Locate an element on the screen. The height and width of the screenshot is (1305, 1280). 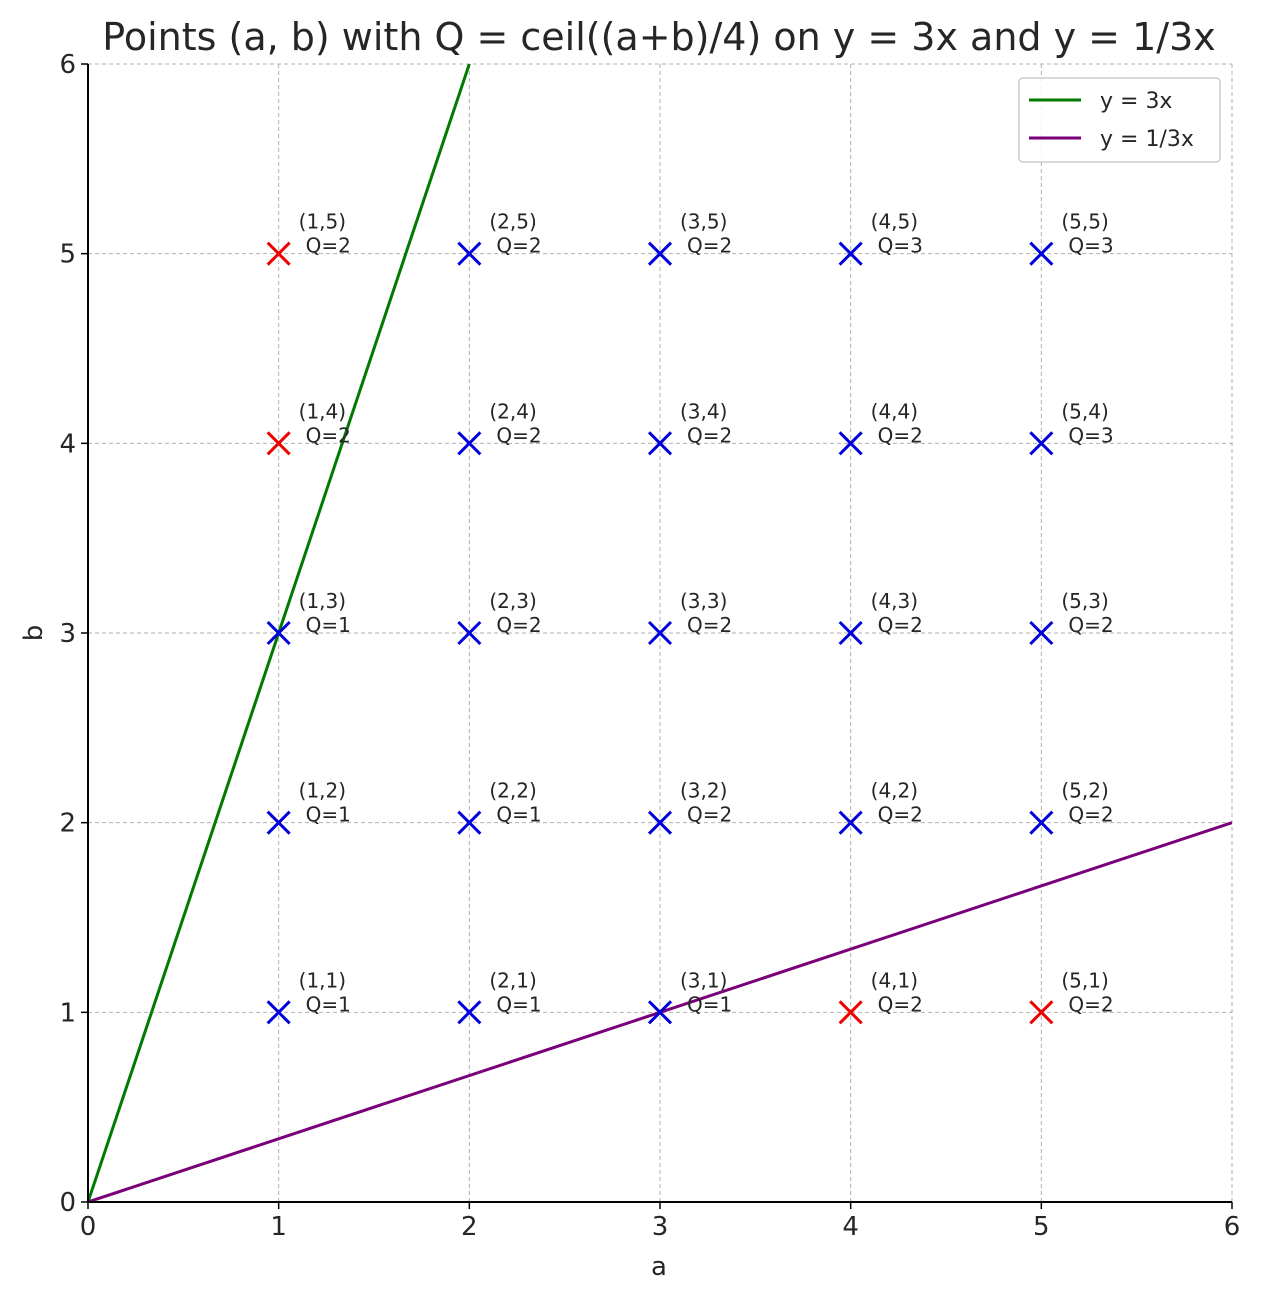
point-coord-label: (3,1) is located at coordinates (703, 980).